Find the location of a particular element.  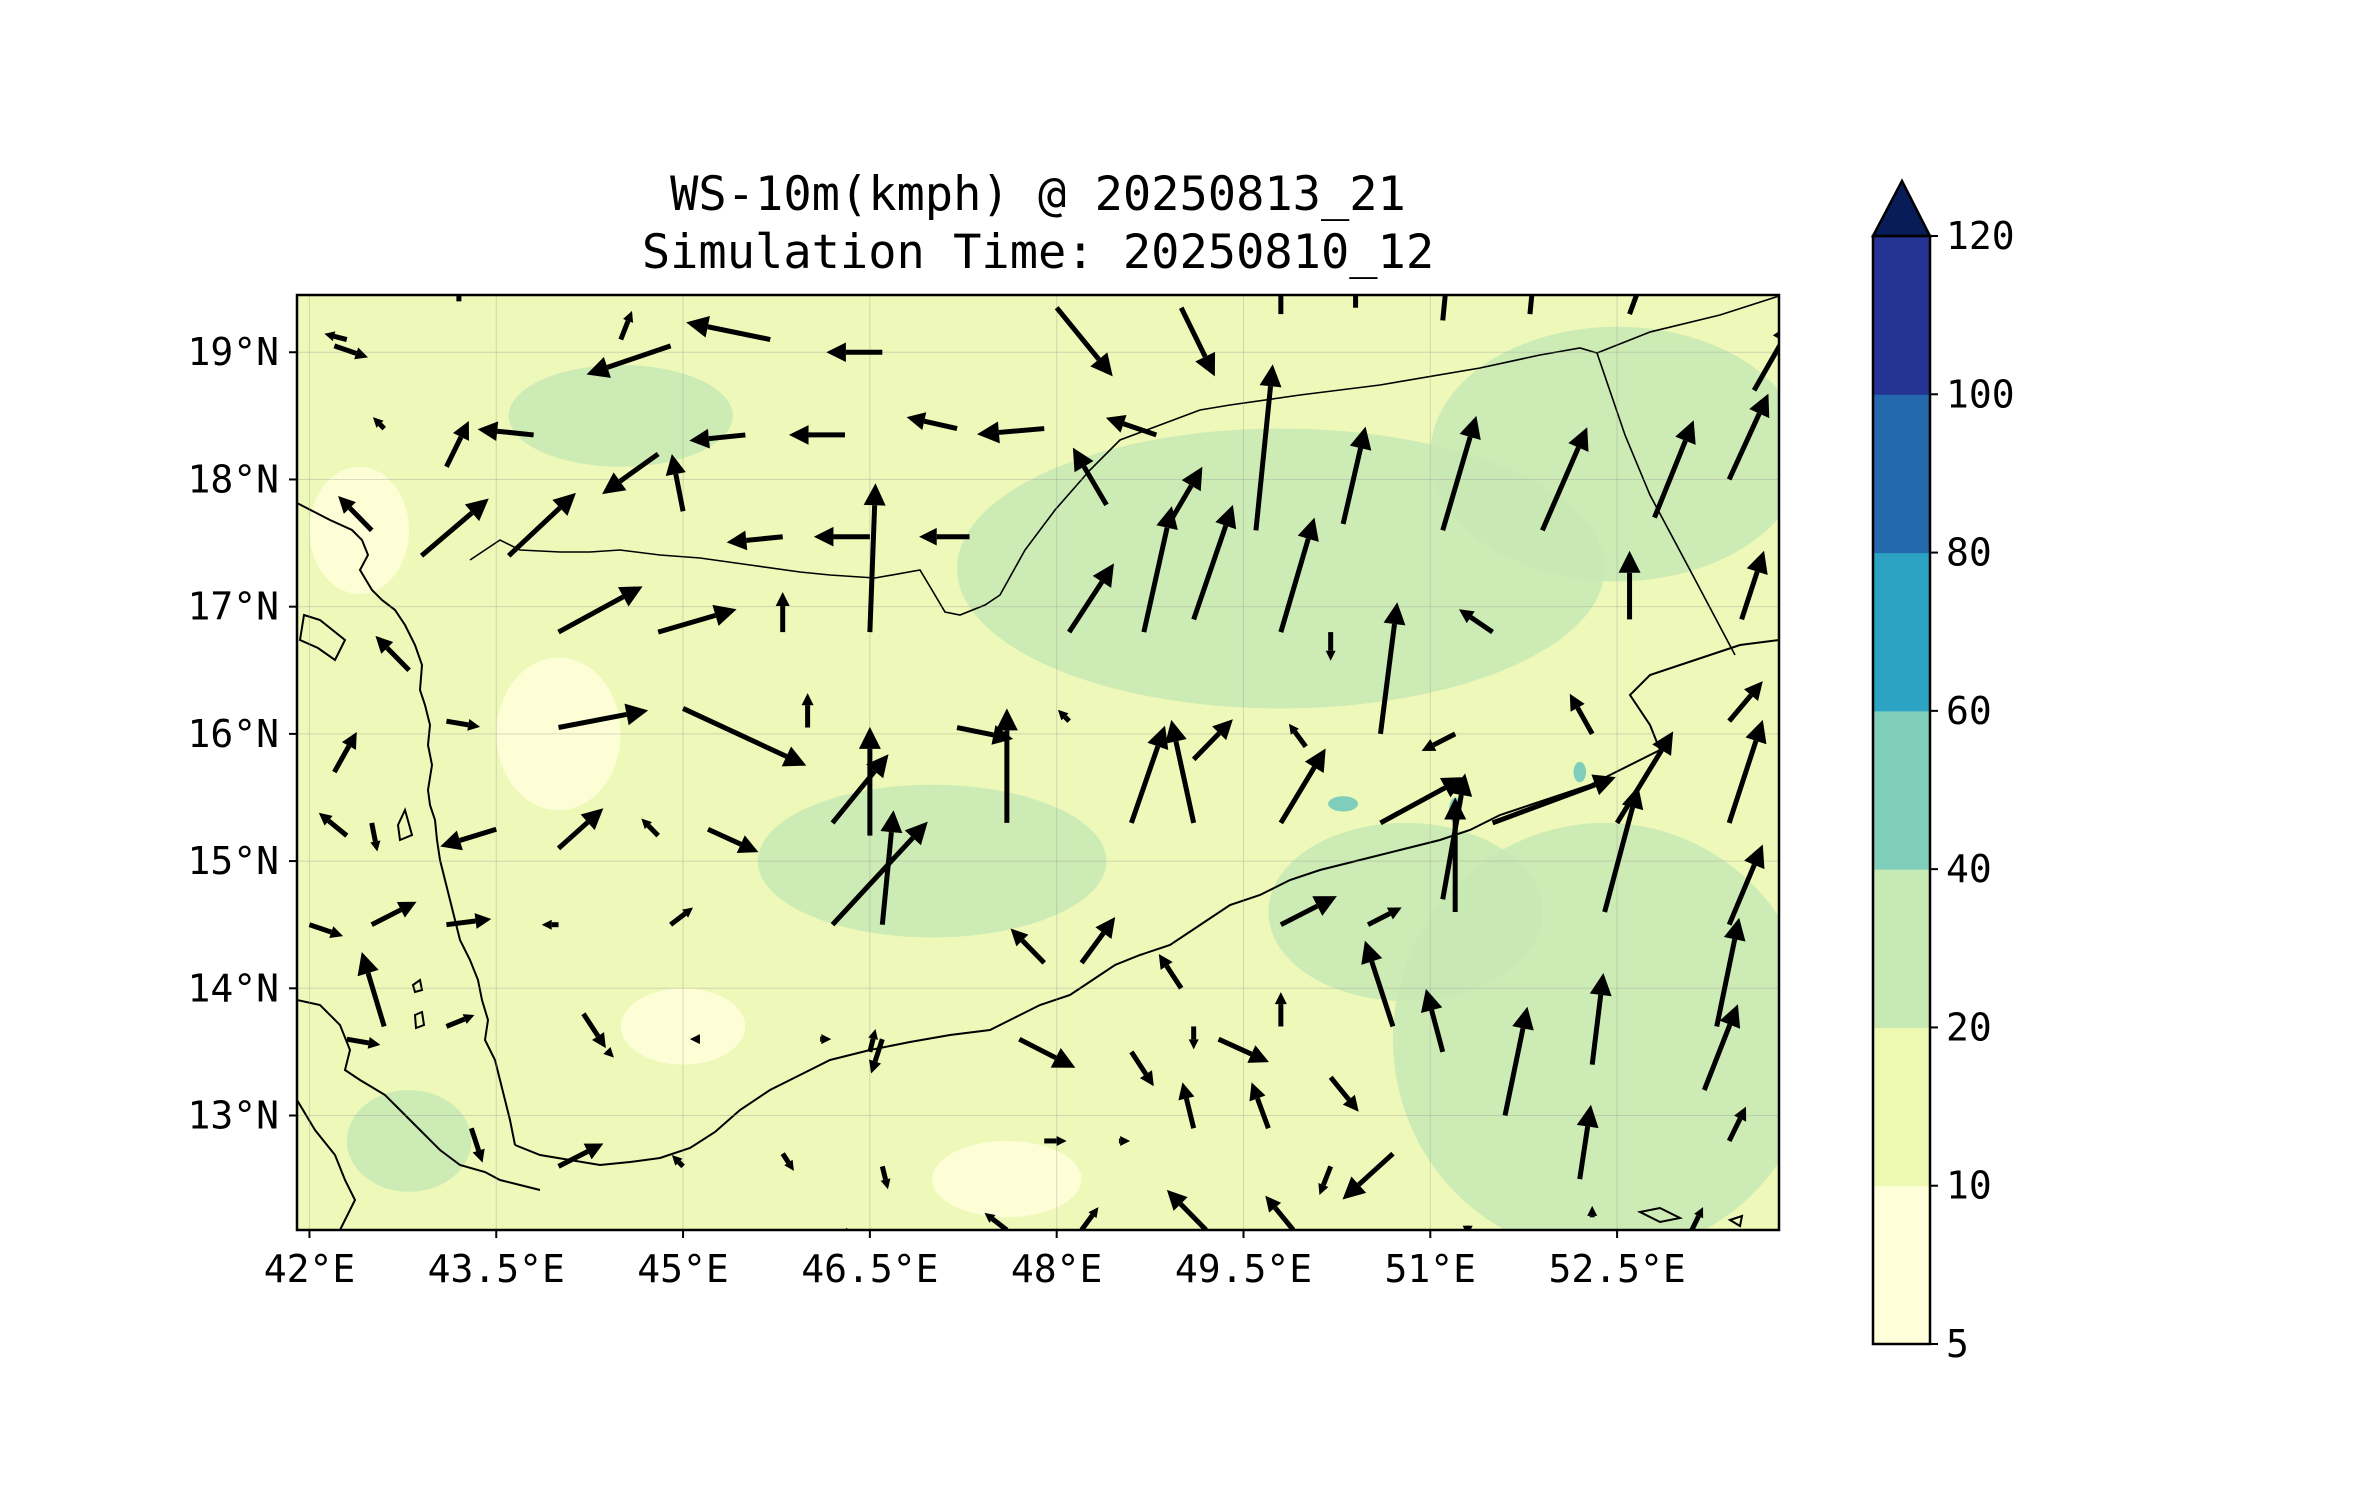

island-farasan is located at coordinates (322, 637).